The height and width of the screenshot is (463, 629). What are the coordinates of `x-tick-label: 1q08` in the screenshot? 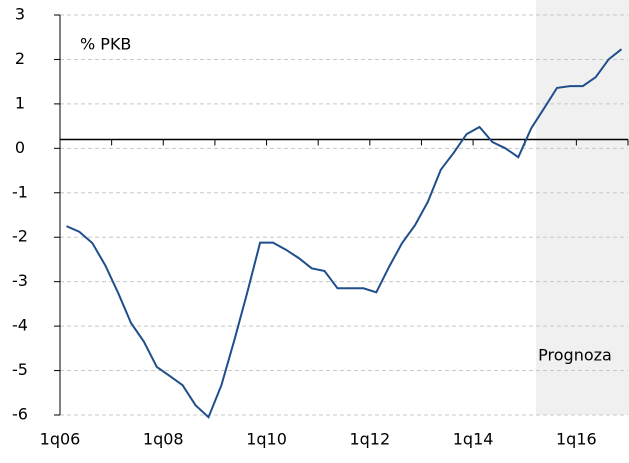 It's located at (163, 439).